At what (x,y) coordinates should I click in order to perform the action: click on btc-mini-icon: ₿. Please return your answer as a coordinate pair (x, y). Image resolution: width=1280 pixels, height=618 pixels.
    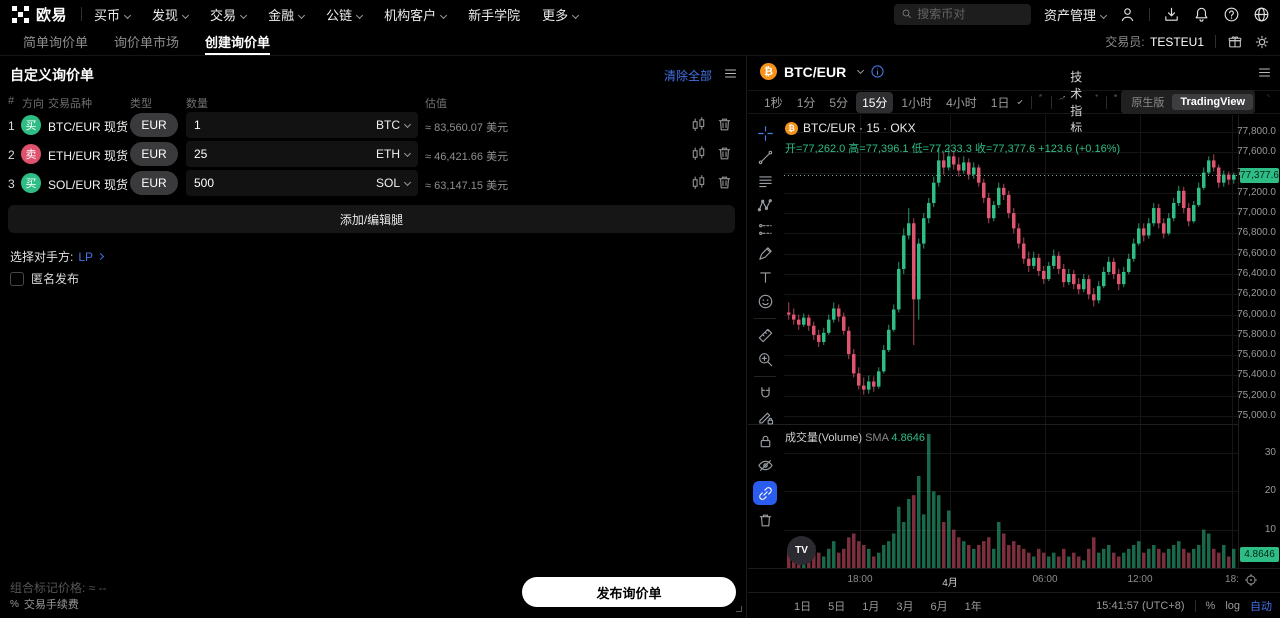
    Looking at the image, I should click on (791, 128).